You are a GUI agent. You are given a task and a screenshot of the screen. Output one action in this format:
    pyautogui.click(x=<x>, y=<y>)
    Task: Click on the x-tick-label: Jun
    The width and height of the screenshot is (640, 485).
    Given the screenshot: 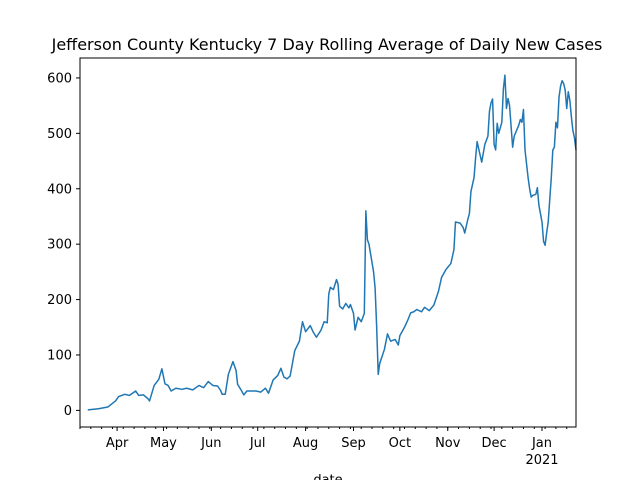 What is the action you would take?
    pyautogui.click(x=210, y=443)
    